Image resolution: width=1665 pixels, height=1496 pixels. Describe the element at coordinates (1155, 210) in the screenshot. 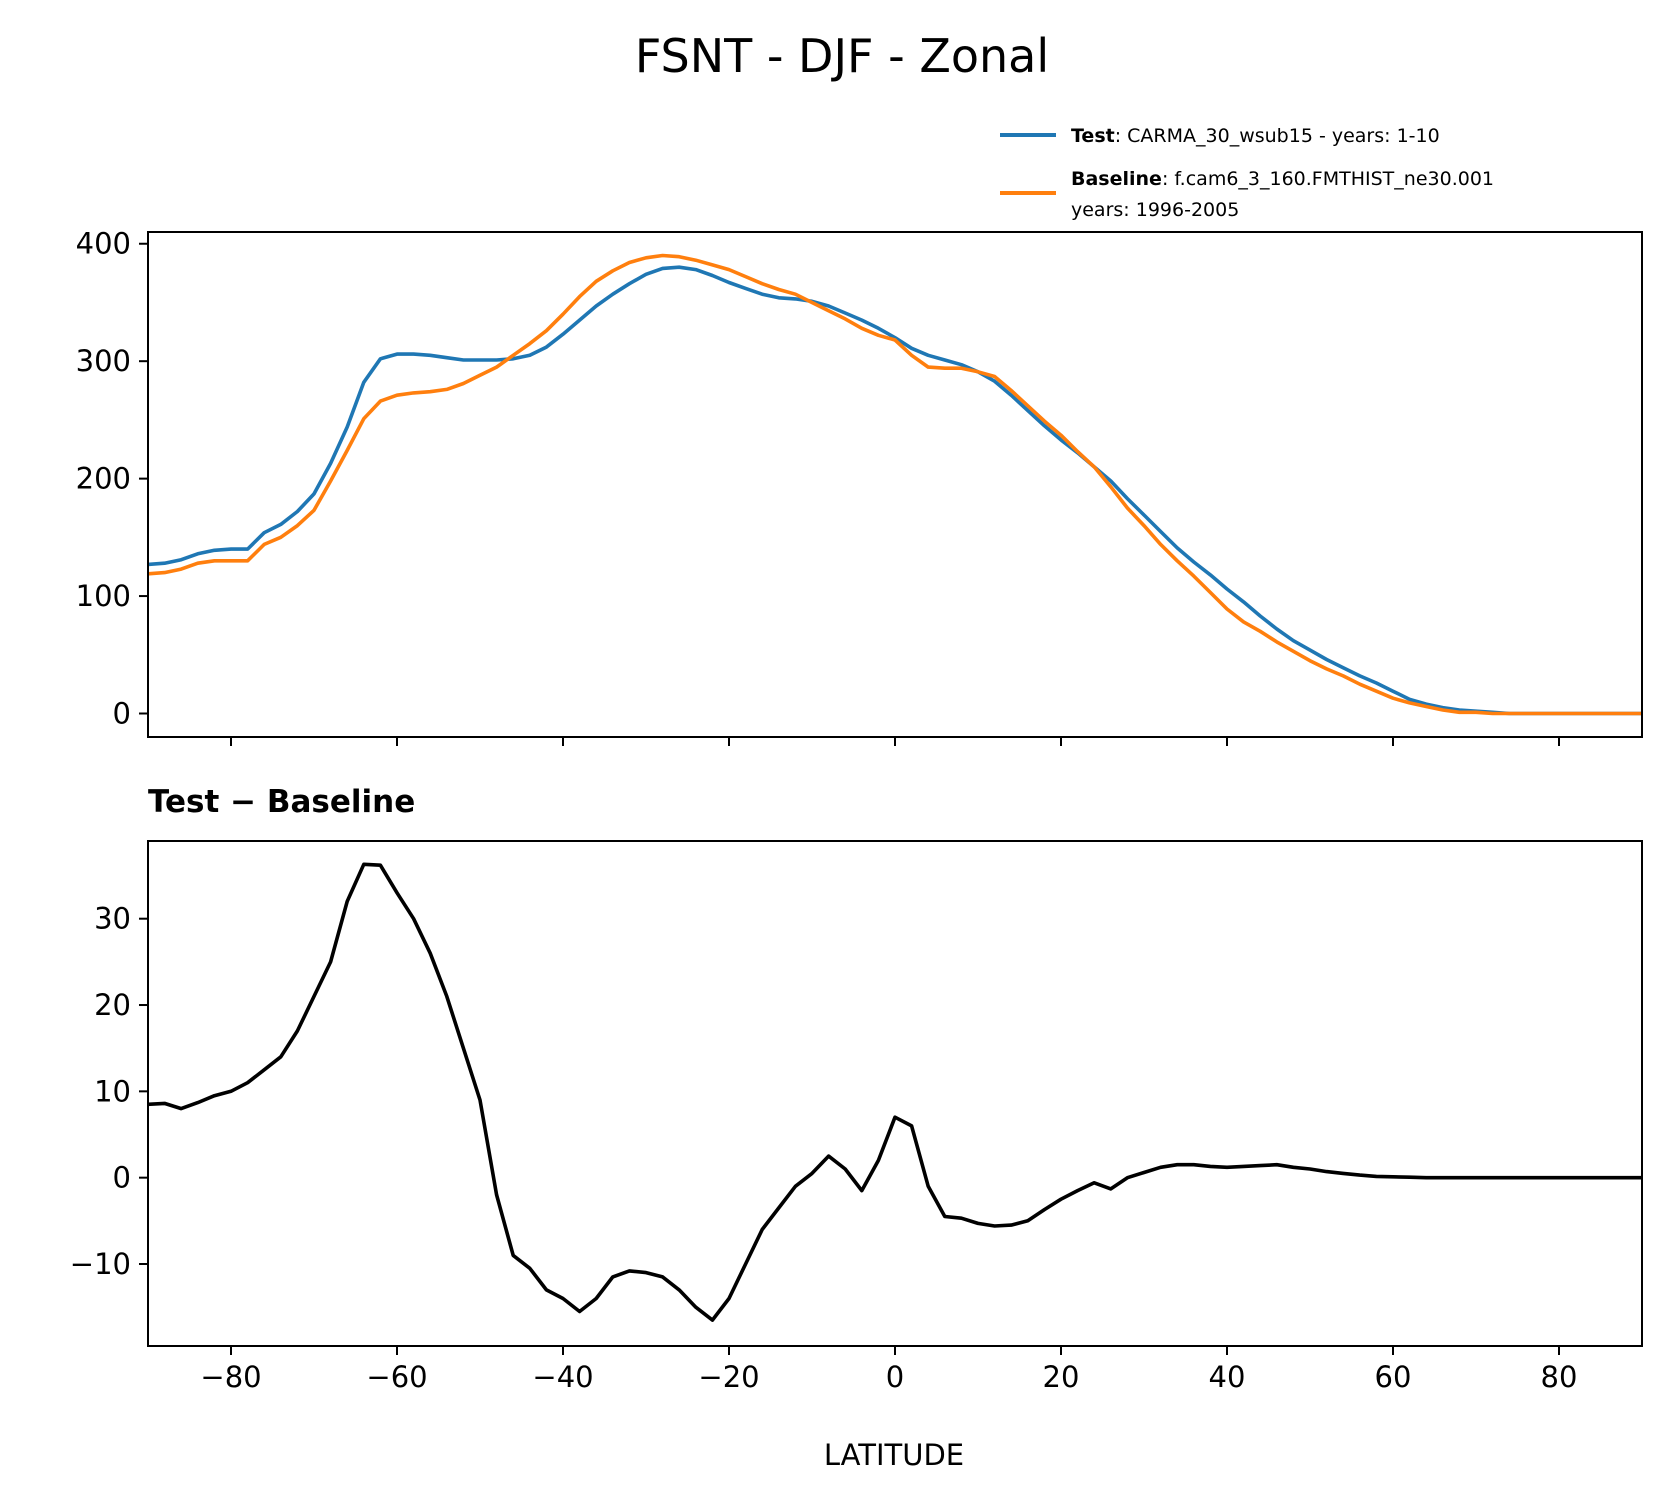

I see `legend-text2-baseline: years: 1996-2005` at that location.